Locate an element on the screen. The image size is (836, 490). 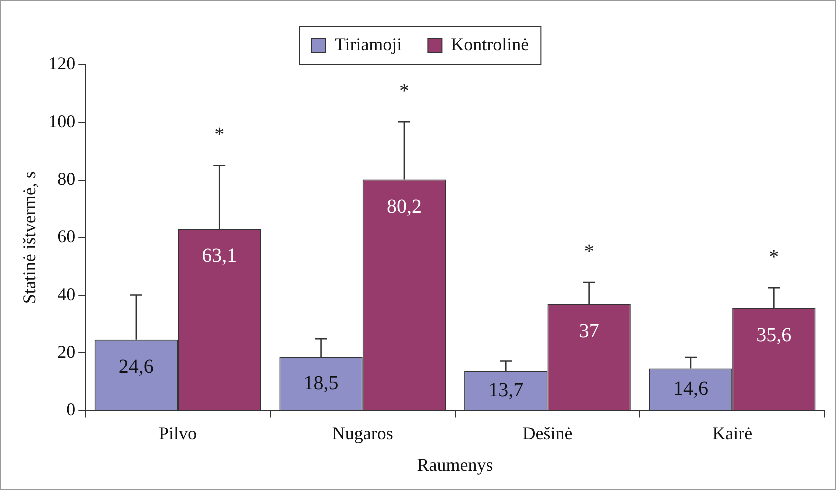
data-label: 80,2 is located at coordinates (404, 207).